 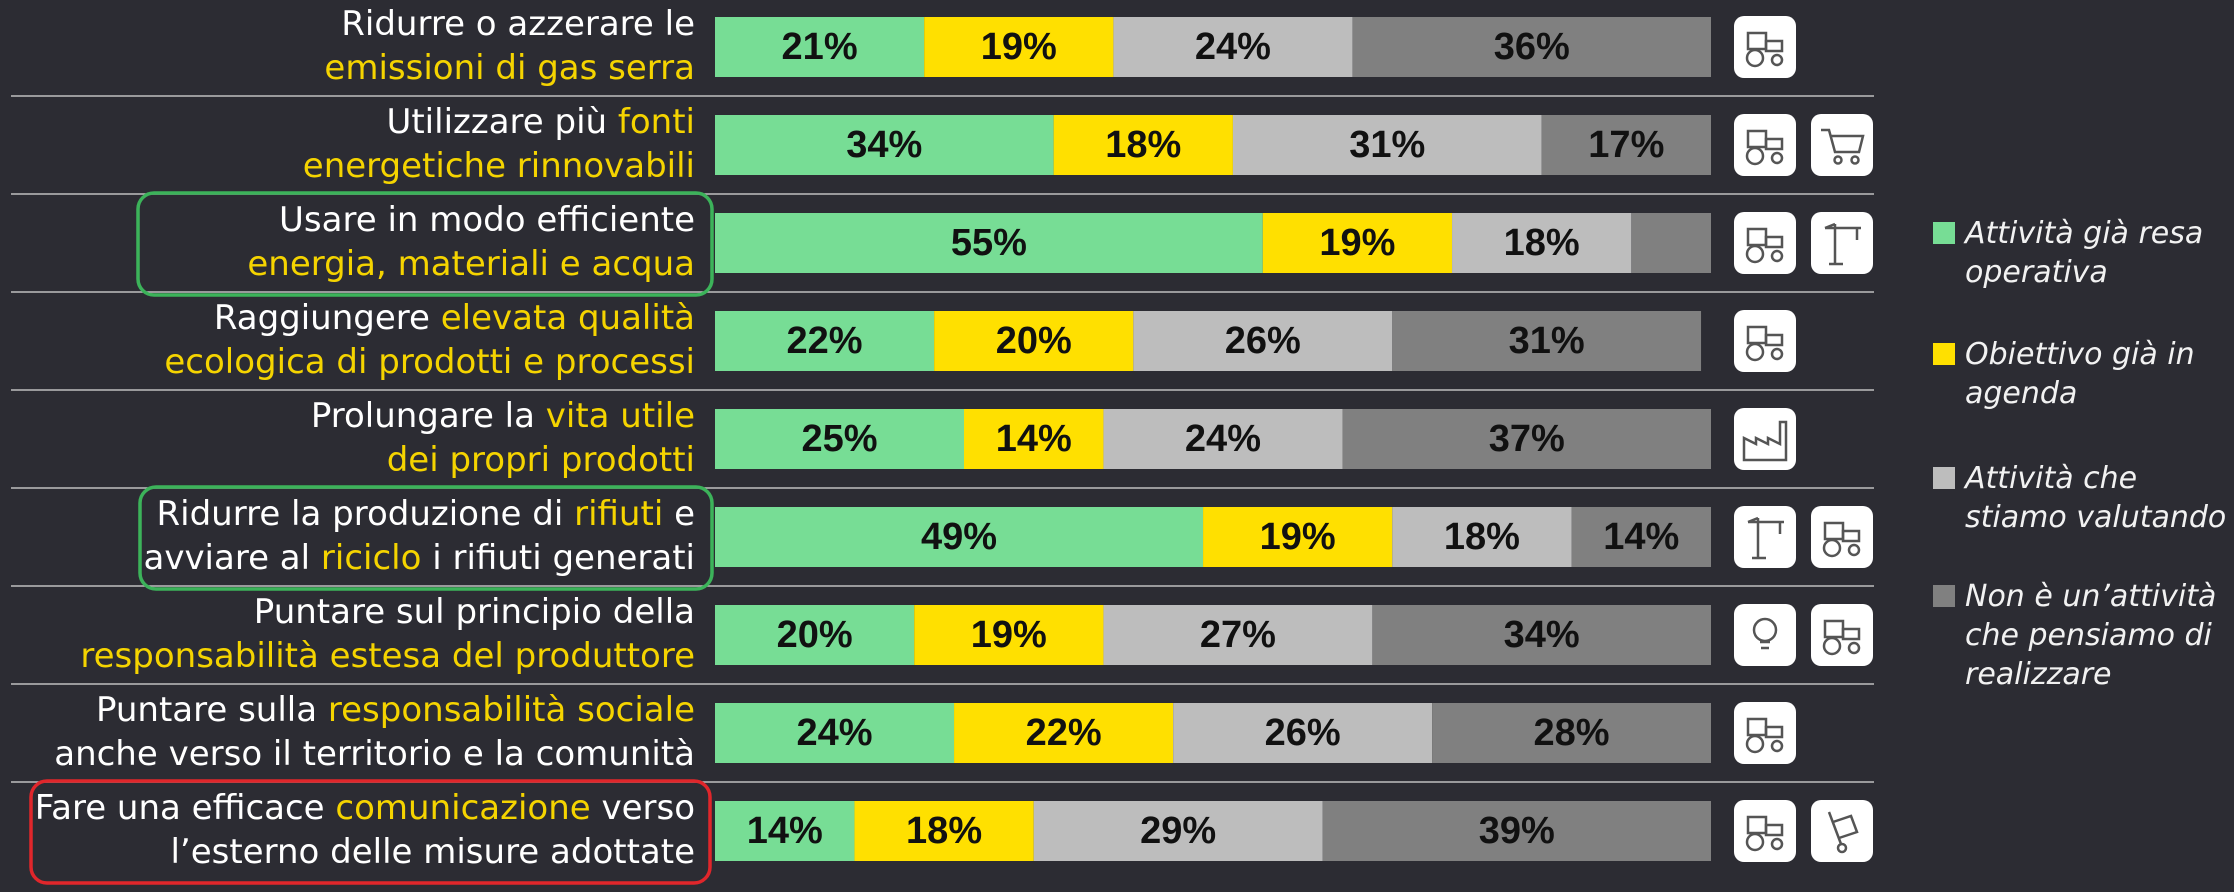 I want to click on category-label: avviare al riciclo i rifiuti generati, so click(x=419, y=558).